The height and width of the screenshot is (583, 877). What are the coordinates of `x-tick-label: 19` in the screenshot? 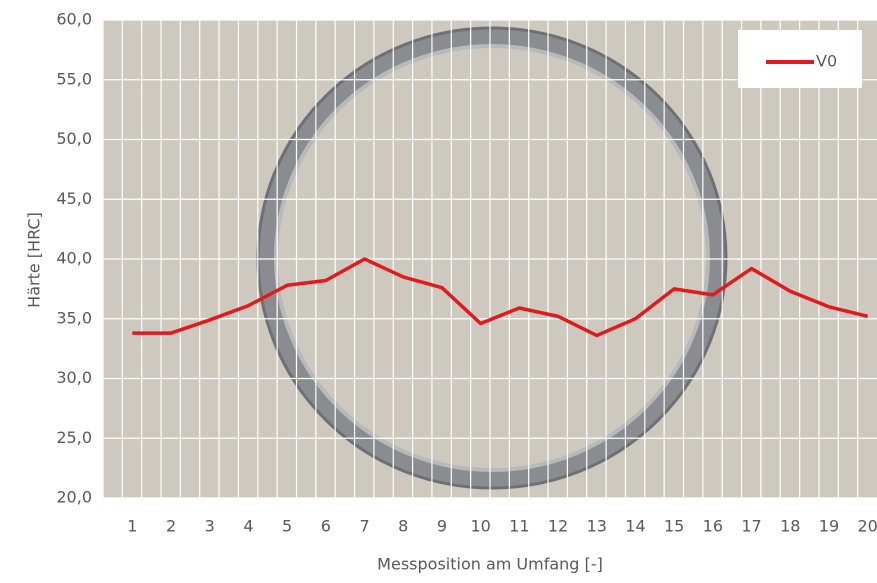 It's located at (829, 526).